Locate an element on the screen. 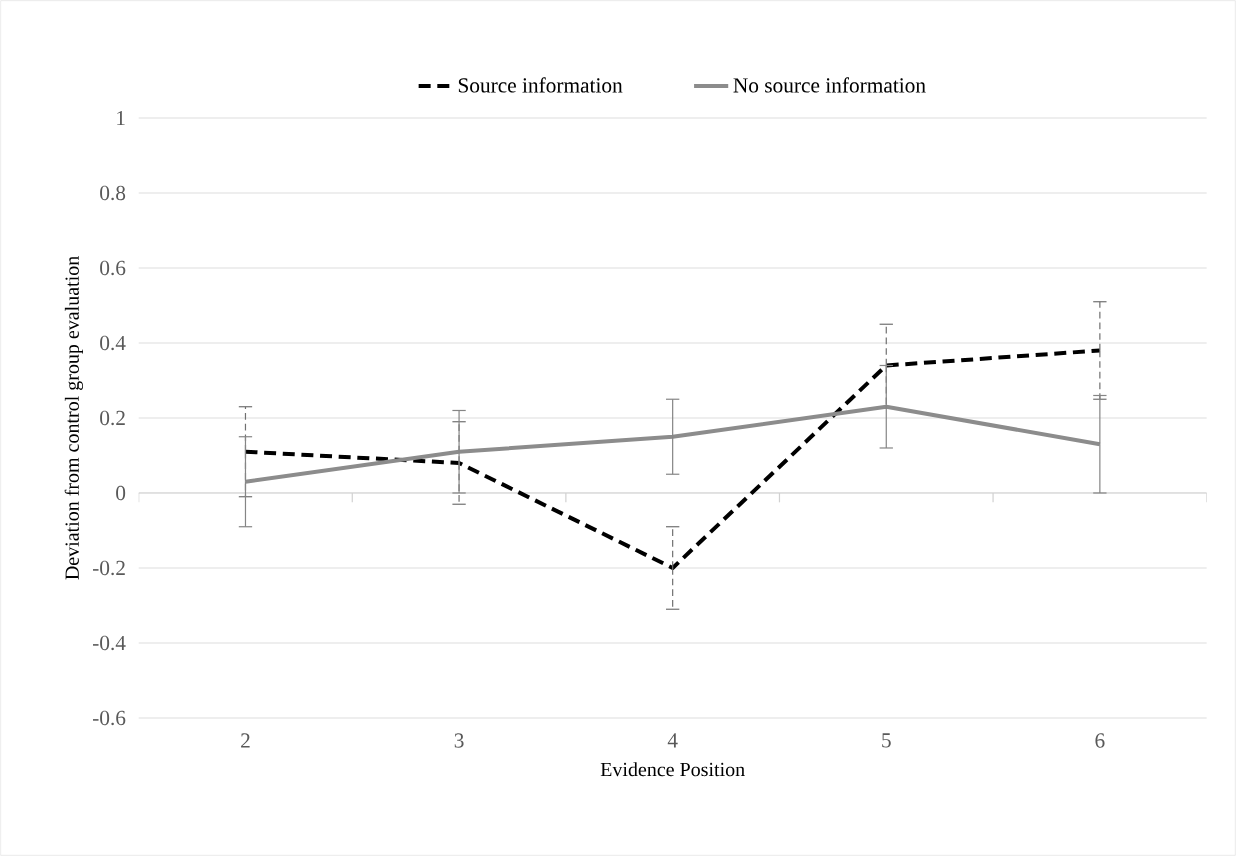 The height and width of the screenshot is (856, 1236). legend-label: Source information is located at coordinates (540, 85).